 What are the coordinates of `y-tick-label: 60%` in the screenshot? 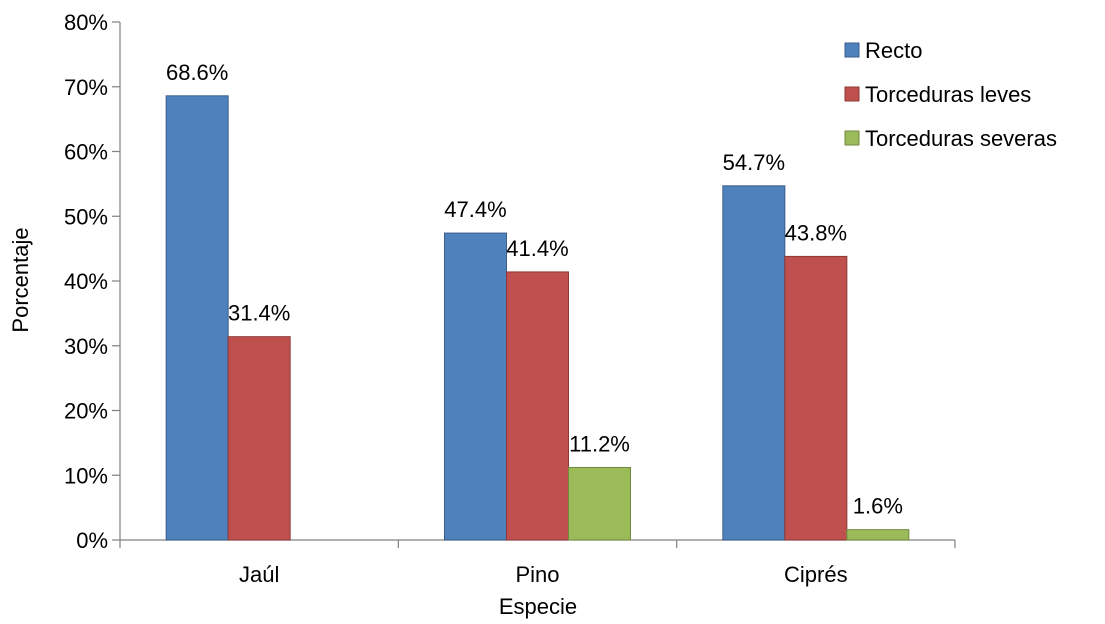 It's located at (86, 152).